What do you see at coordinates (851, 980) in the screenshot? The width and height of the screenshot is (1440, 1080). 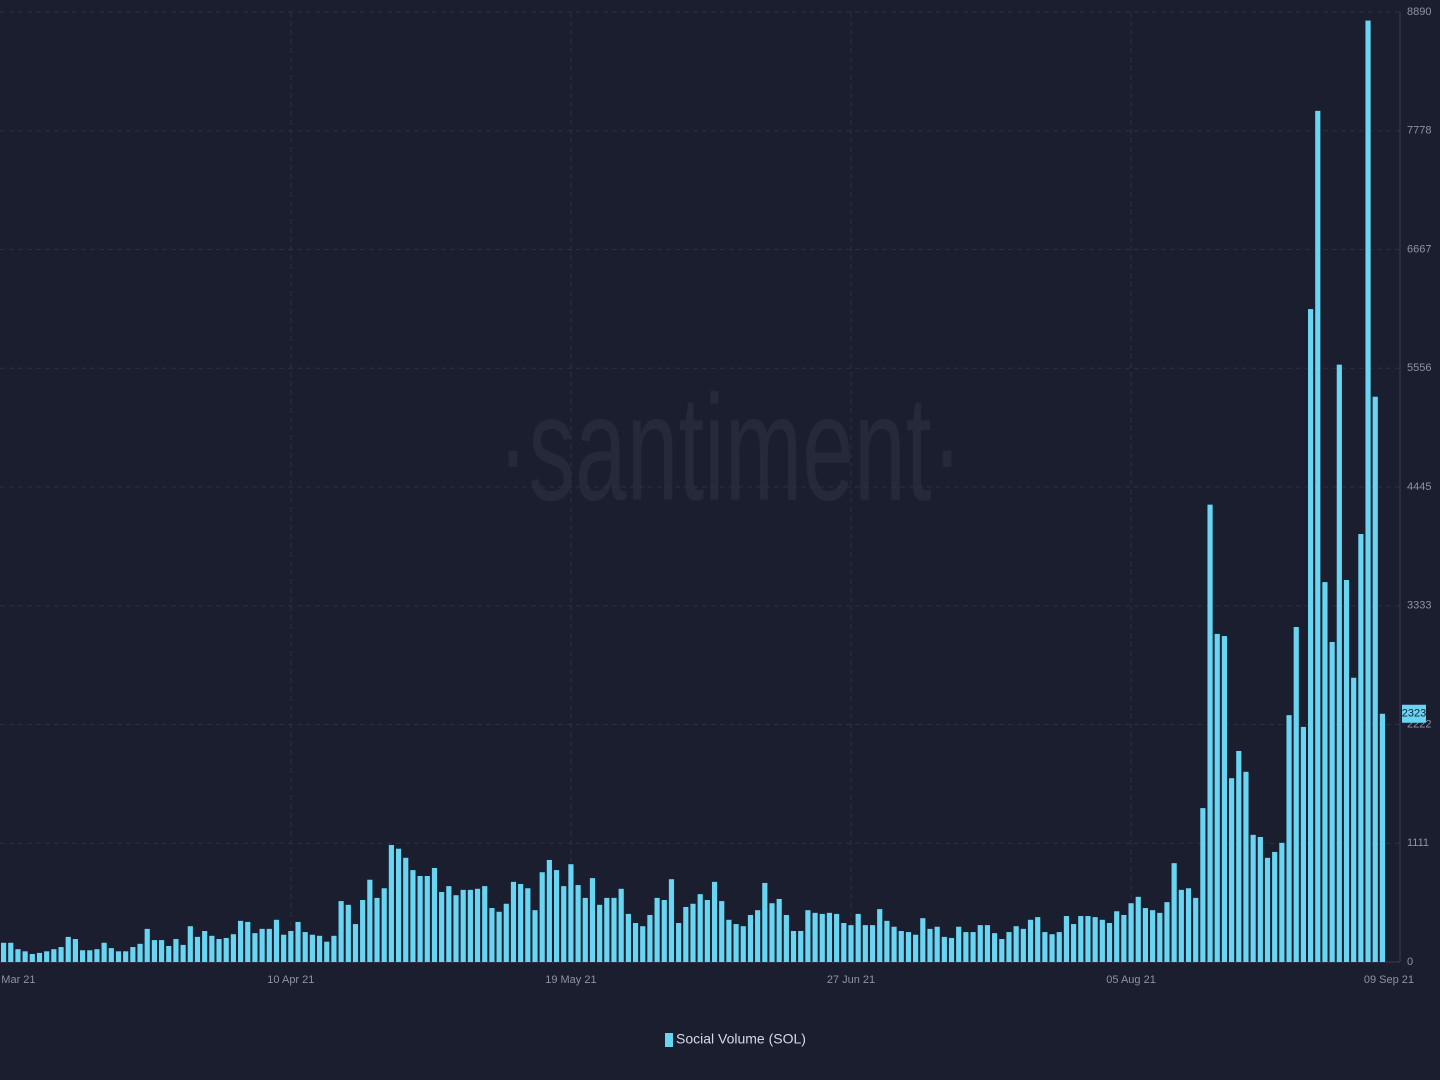 I see `x-tick-label: 27 Jun 21` at bounding box center [851, 980].